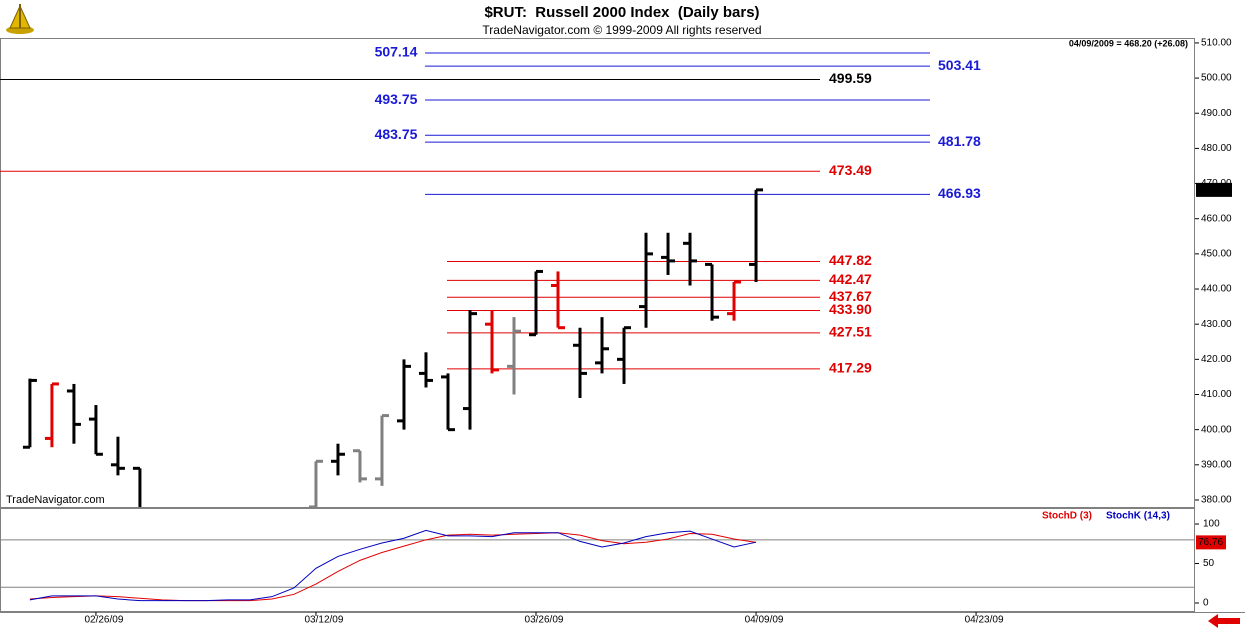 Image resolution: width=1245 pixels, height=631 pixels. What do you see at coordinates (1209, 563) in the screenshot?
I see `y-tick-label: 50` at bounding box center [1209, 563].